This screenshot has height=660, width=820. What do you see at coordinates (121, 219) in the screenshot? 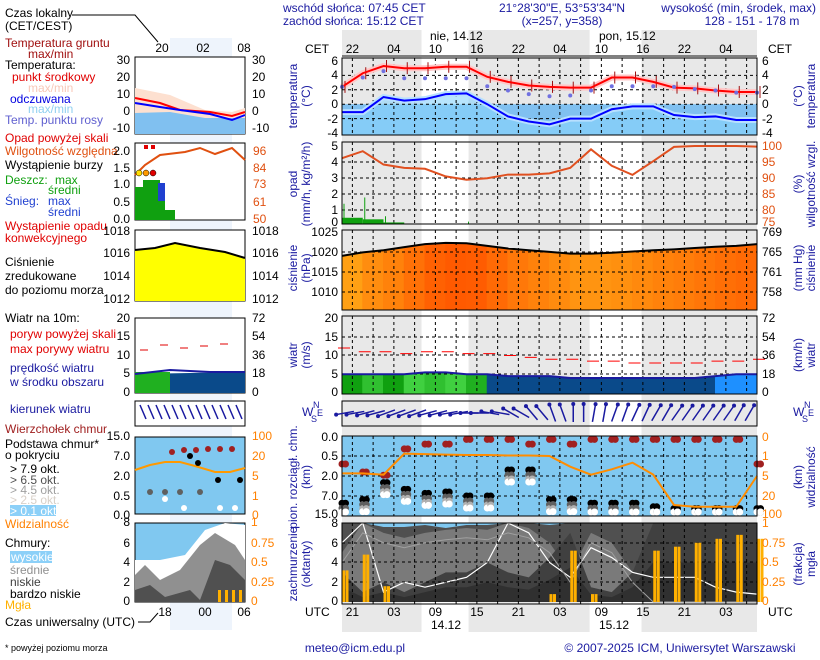
I see `svg-text: 0.0` at bounding box center [121, 219].